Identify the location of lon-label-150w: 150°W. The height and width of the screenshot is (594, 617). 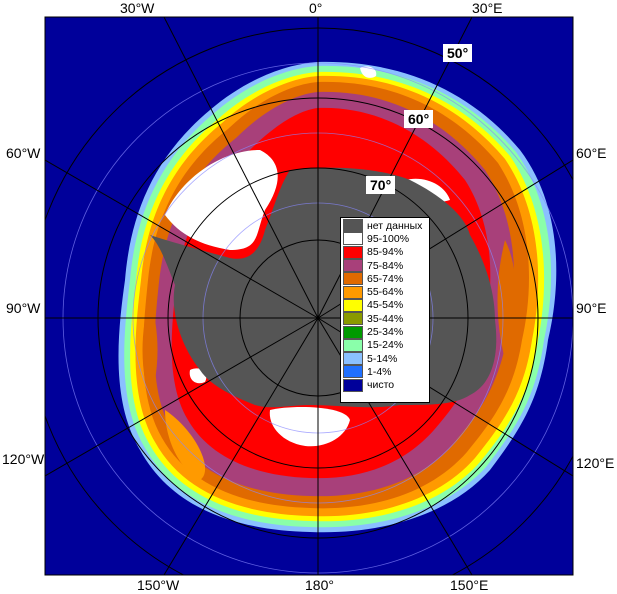
(158, 585).